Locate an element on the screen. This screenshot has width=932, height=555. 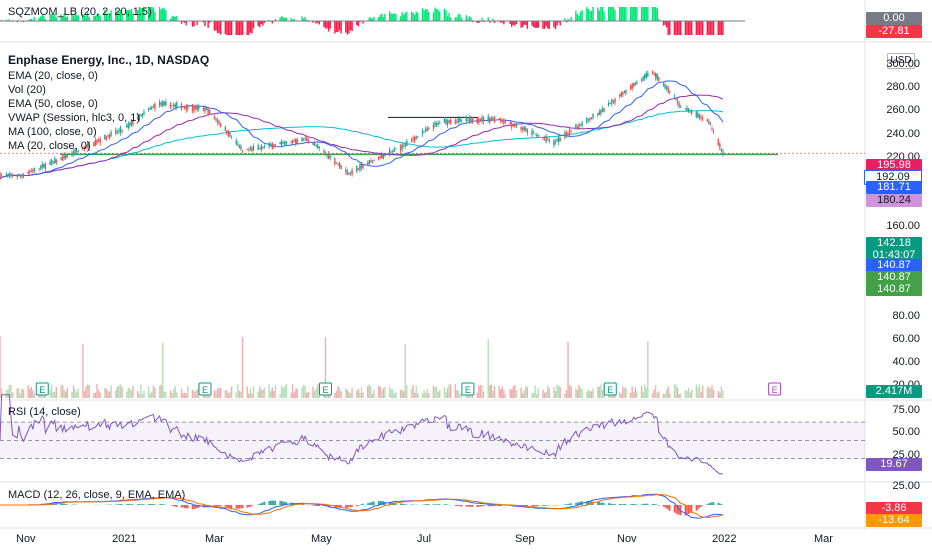
indicator-legend-item: MA (100, close, 0) is located at coordinates (74, 132).